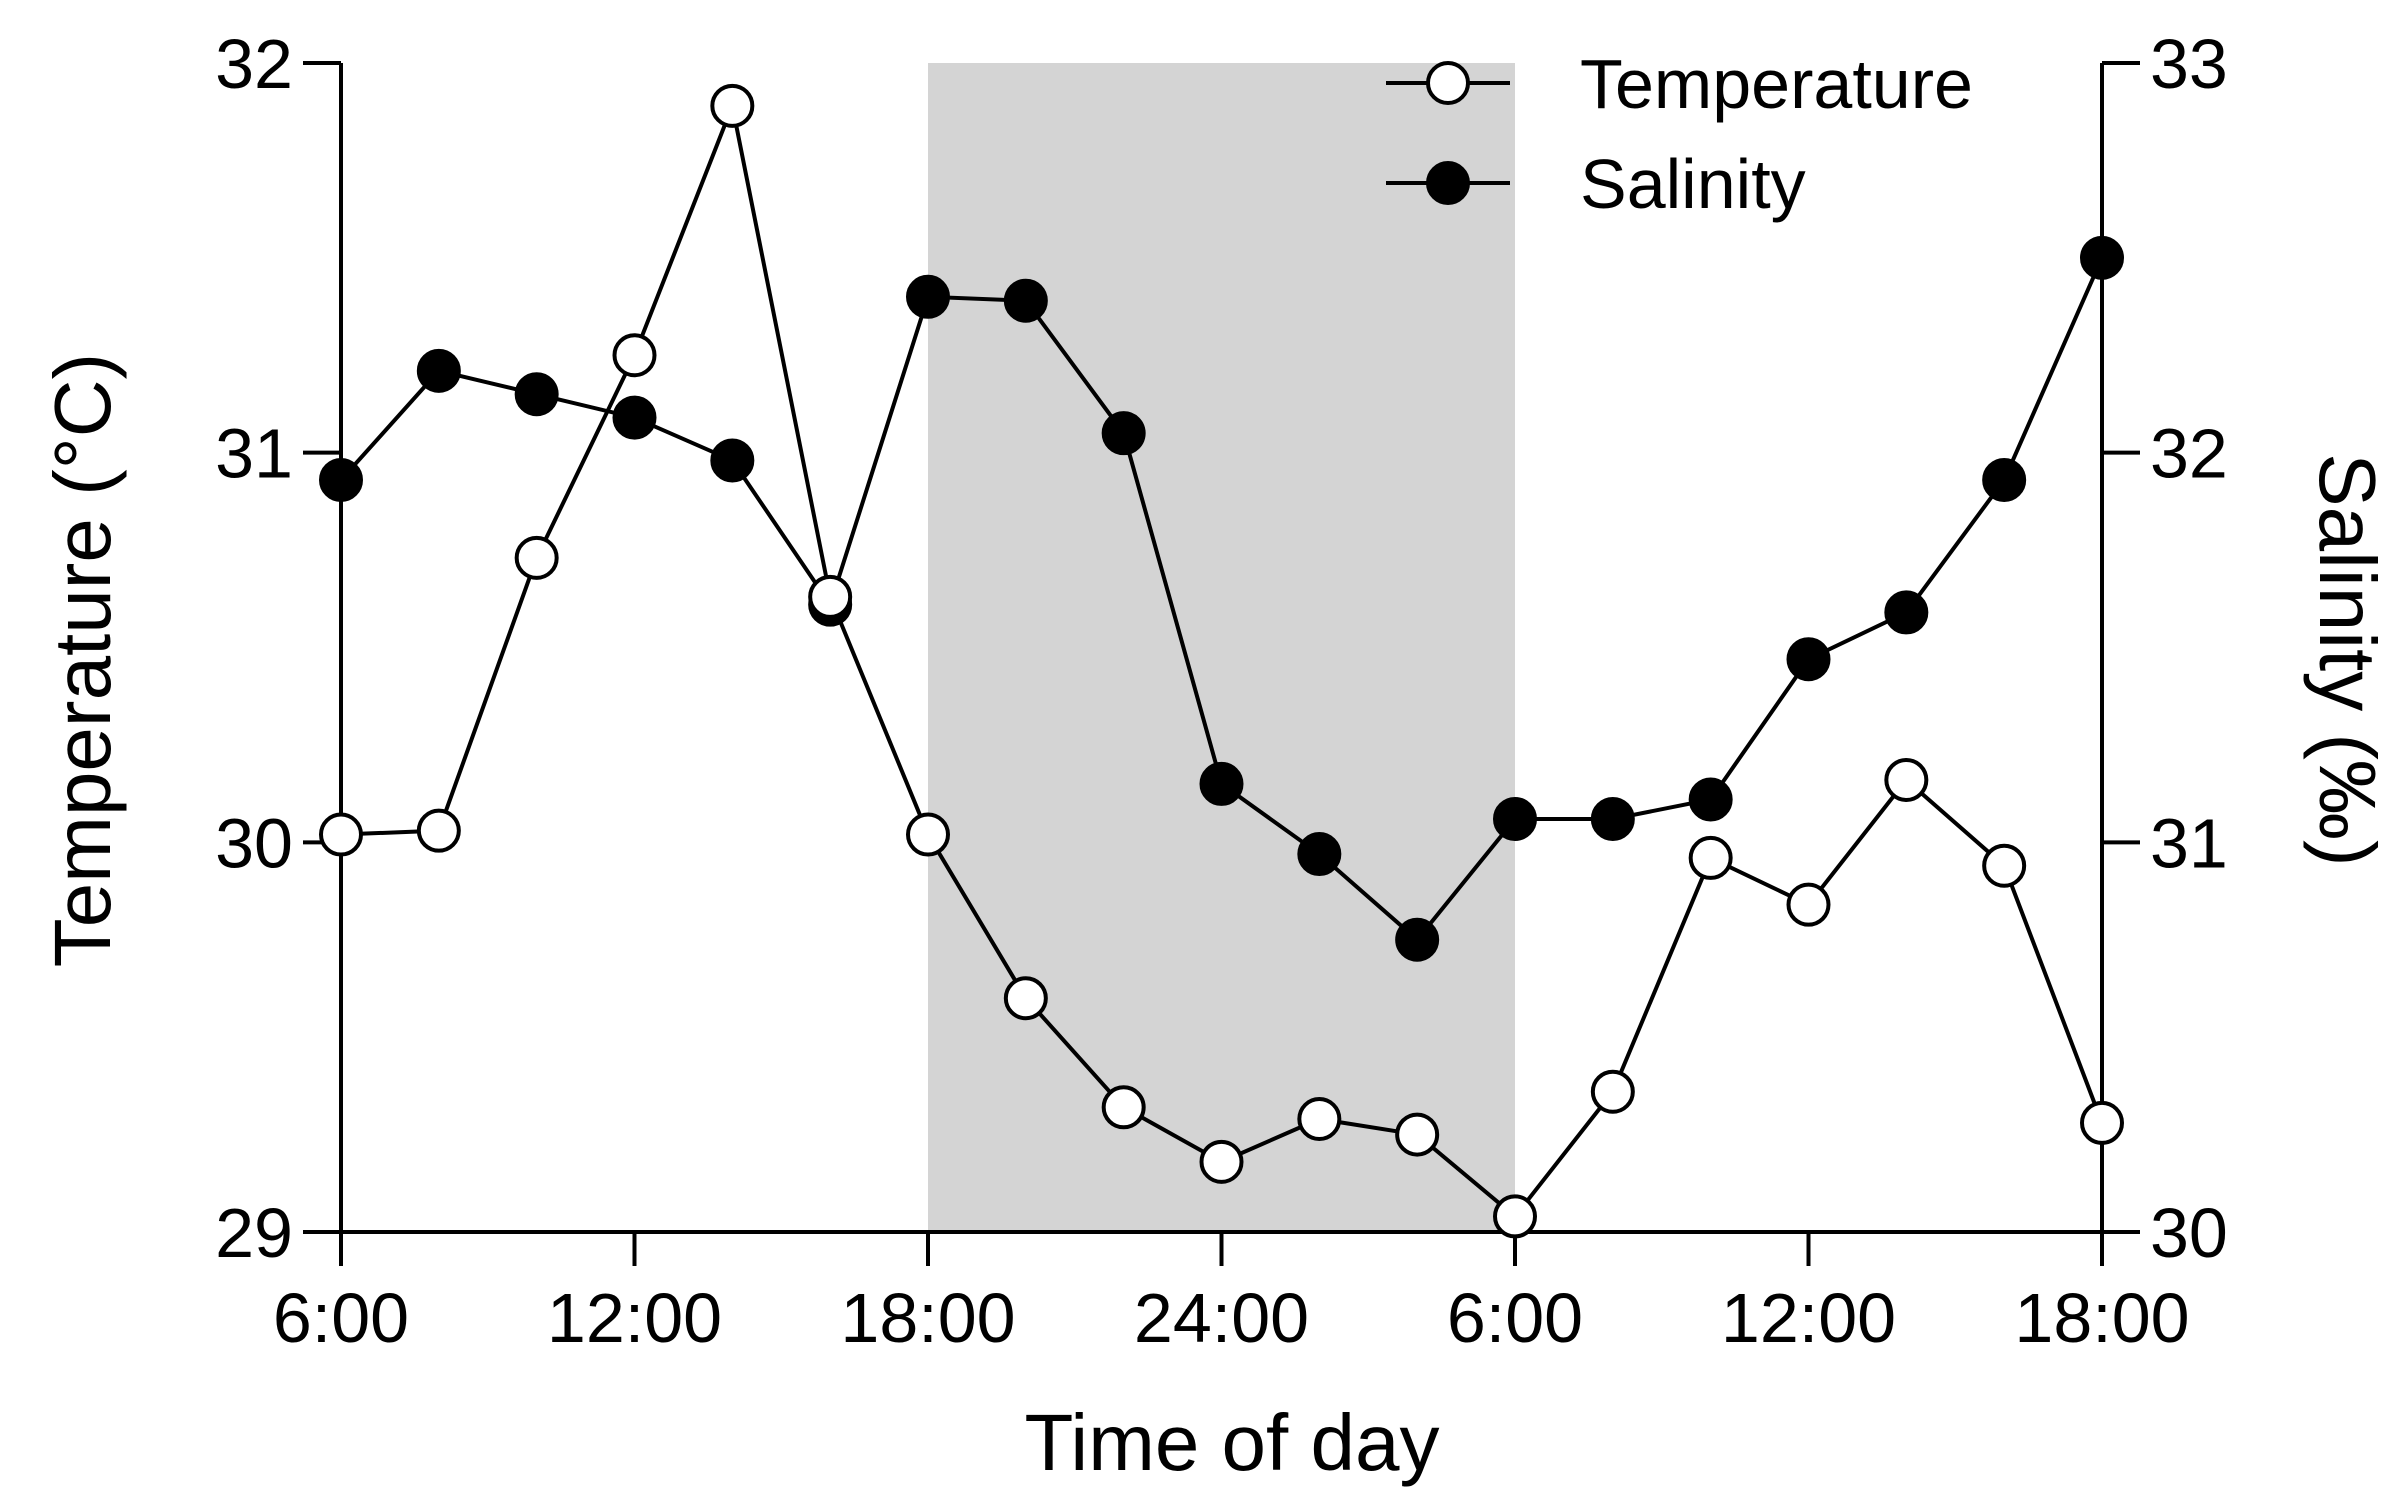  I want to click on x-axis-title: Time of day, so click(1232, 1442).